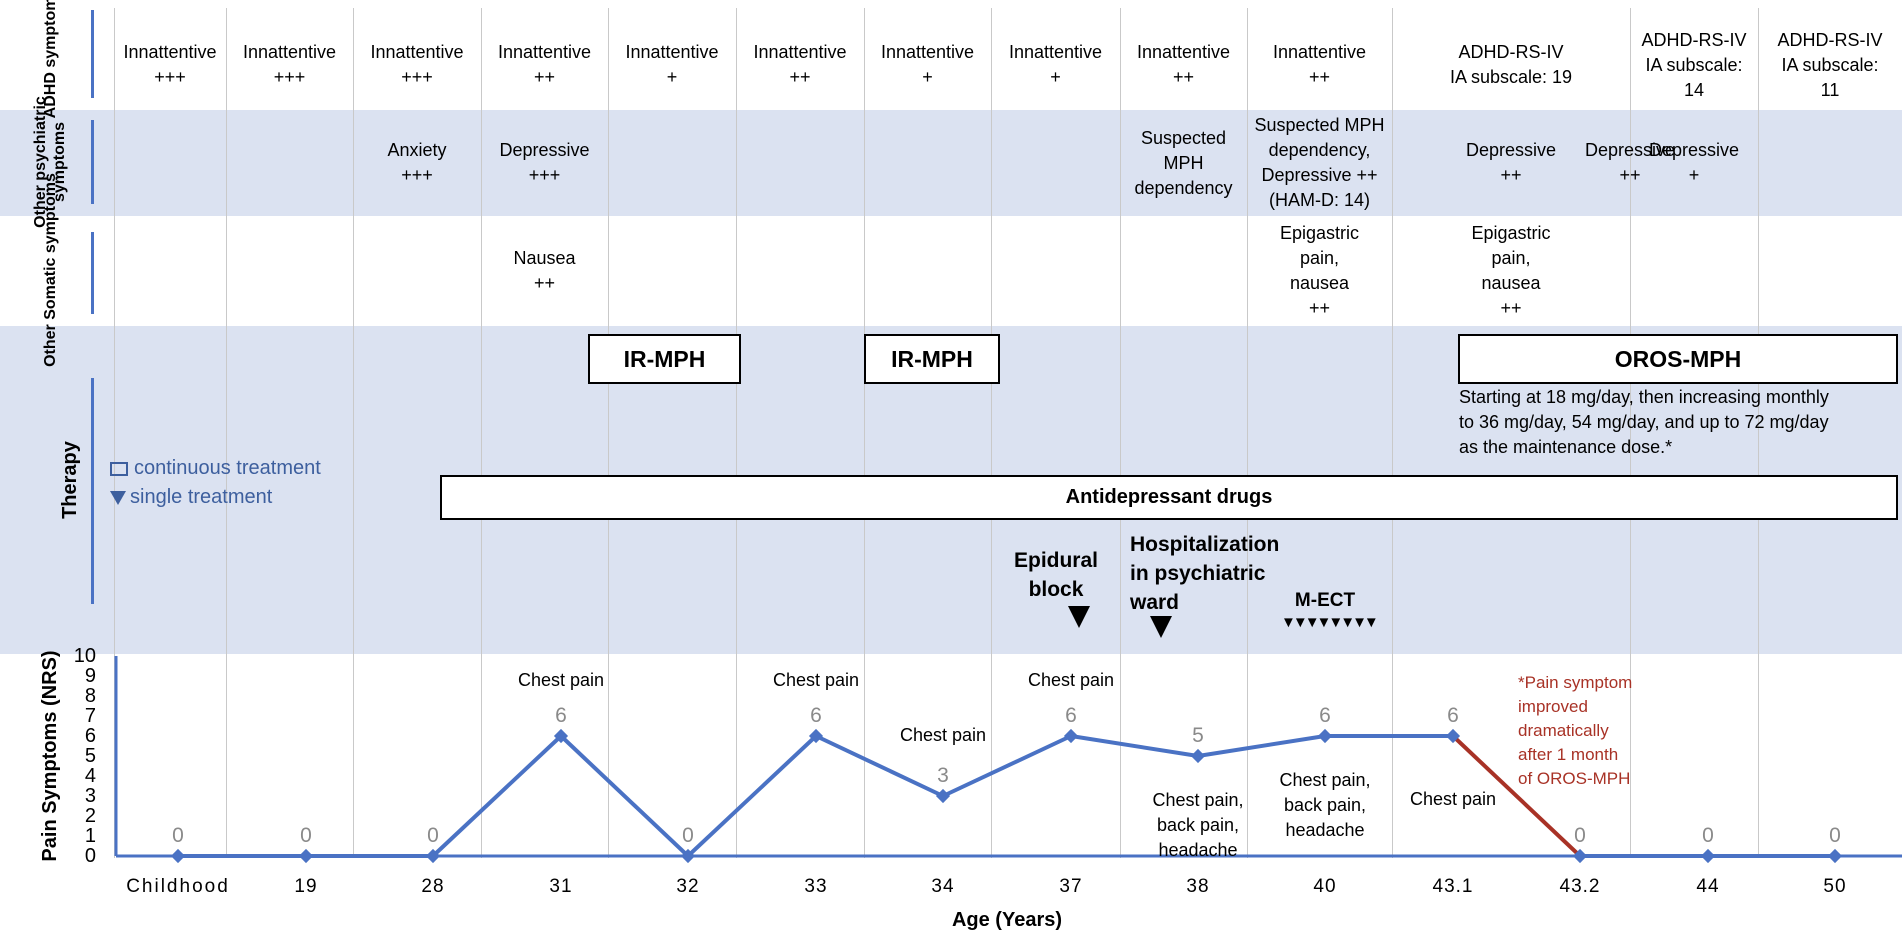 The width and height of the screenshot is (1902, 934). Describe the element at coordinates (1330, 622) in the screenshot. I see `mect-marks: ▼▼▼▼▼▼▼▼` at that location.